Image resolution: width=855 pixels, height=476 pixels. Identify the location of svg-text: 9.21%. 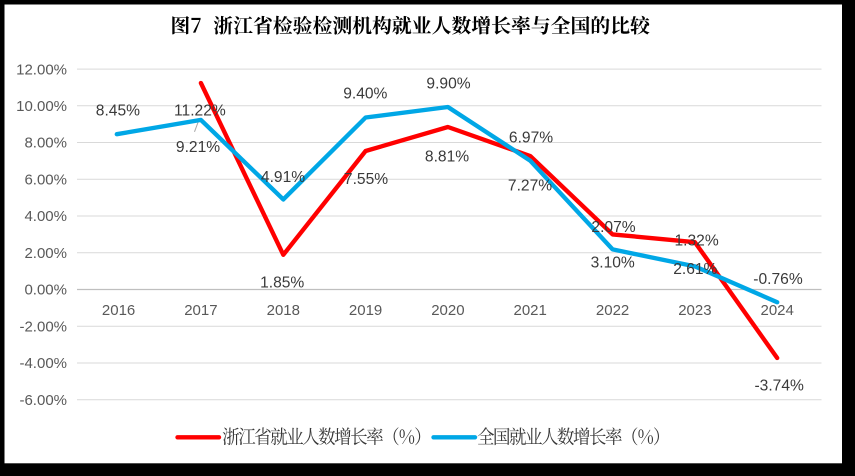
(198, 147).